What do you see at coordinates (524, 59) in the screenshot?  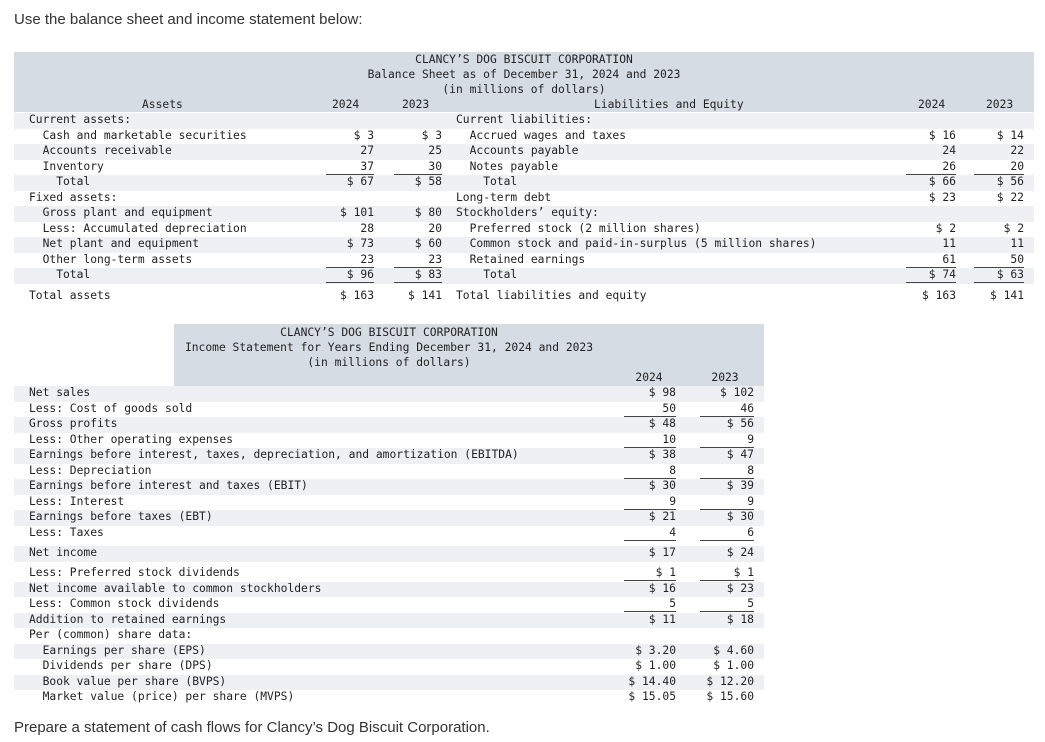 I see `balance-sheet-company: CLANCY’S DOG BISCUIT CORPORATION` at bounding box center [524, 59].